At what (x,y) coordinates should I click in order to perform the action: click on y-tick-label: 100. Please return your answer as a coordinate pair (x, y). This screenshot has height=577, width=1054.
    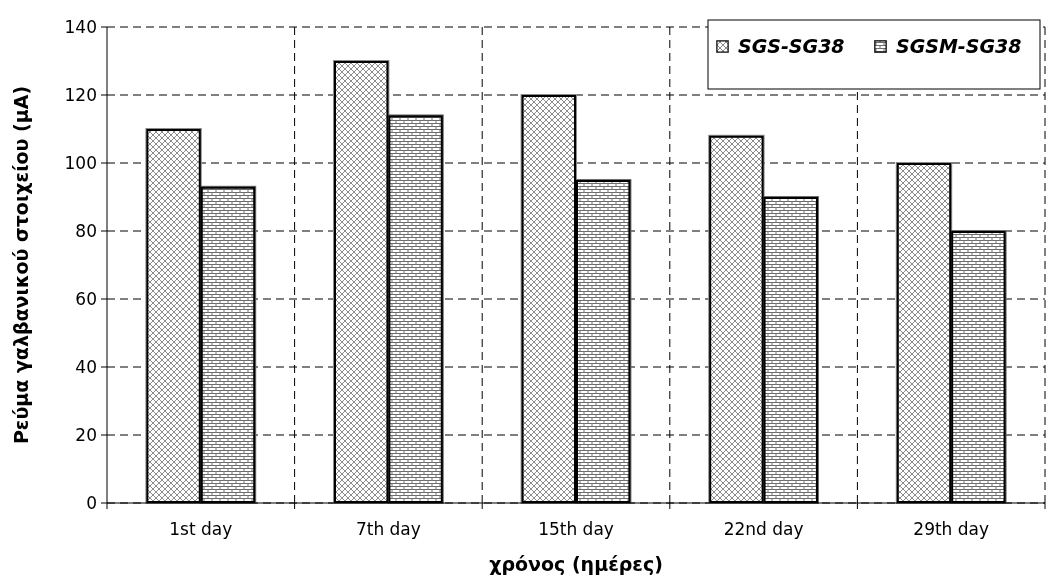
    Looking at the image, I should click on (80, 162).